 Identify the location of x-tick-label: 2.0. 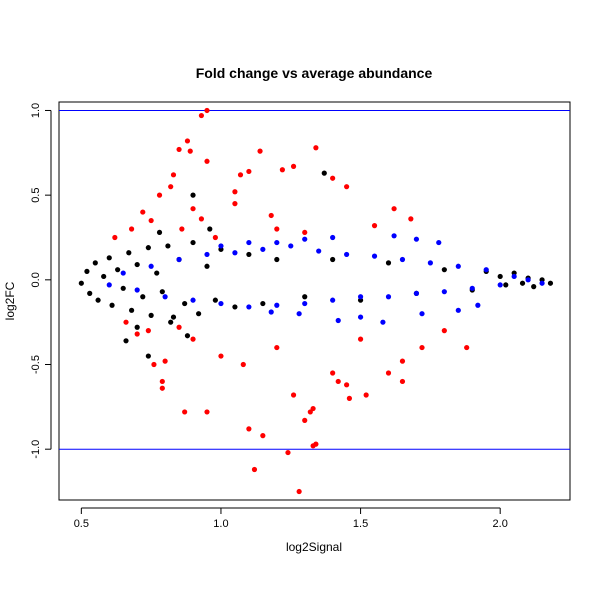
(500, 524).